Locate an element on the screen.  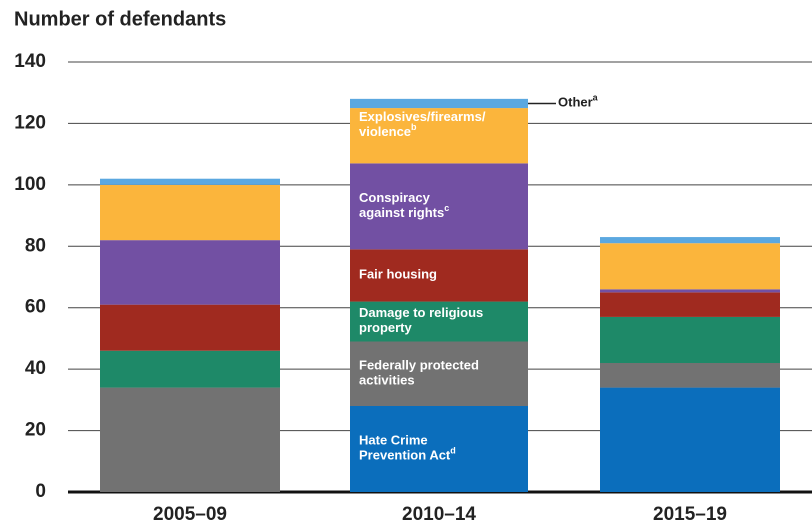
segment-label: Damage to religious is located at coordinates (421, 312).